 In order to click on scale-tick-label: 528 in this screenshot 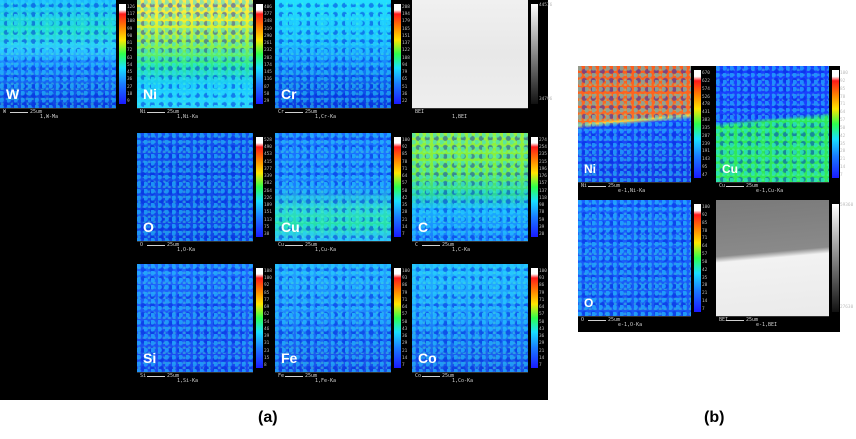, I will do `click(268, 140)`.